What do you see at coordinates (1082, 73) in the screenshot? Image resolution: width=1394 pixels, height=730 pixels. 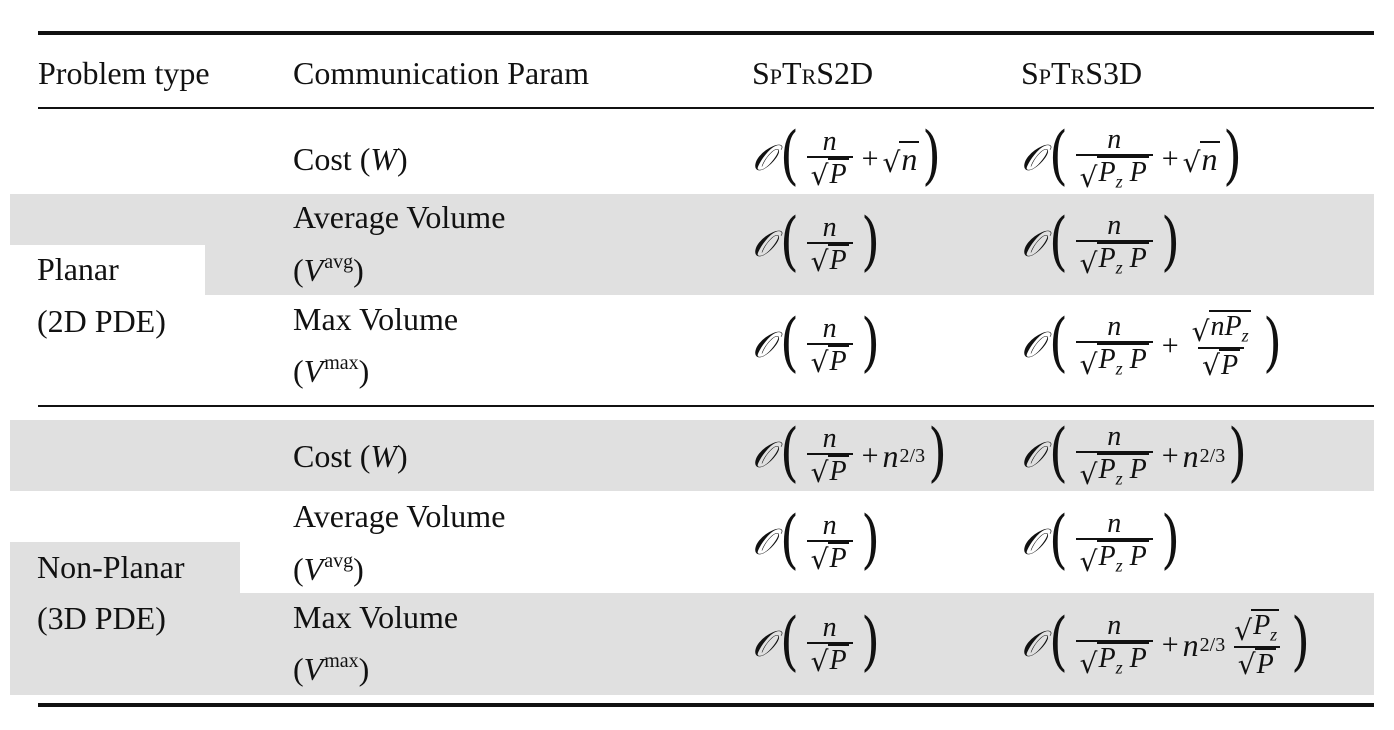 I see `header-sptrs3d: SpTrS3D` at bounding box center [1082, 73].